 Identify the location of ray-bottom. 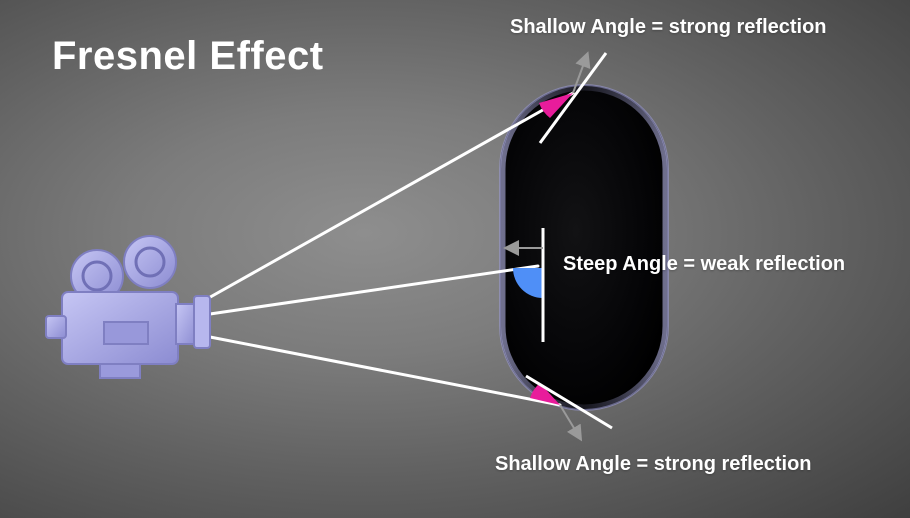
(385, 371).